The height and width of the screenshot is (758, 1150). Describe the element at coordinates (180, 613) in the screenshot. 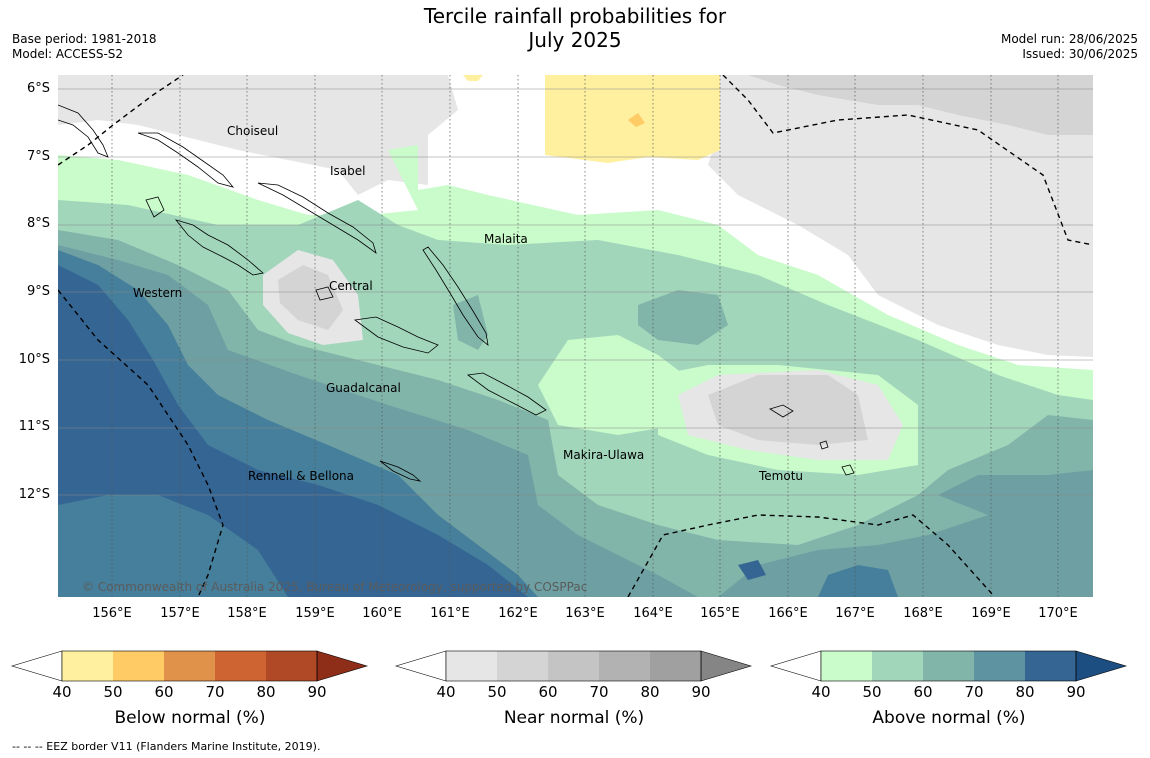

I see `lon-label: 157°E` at that location.